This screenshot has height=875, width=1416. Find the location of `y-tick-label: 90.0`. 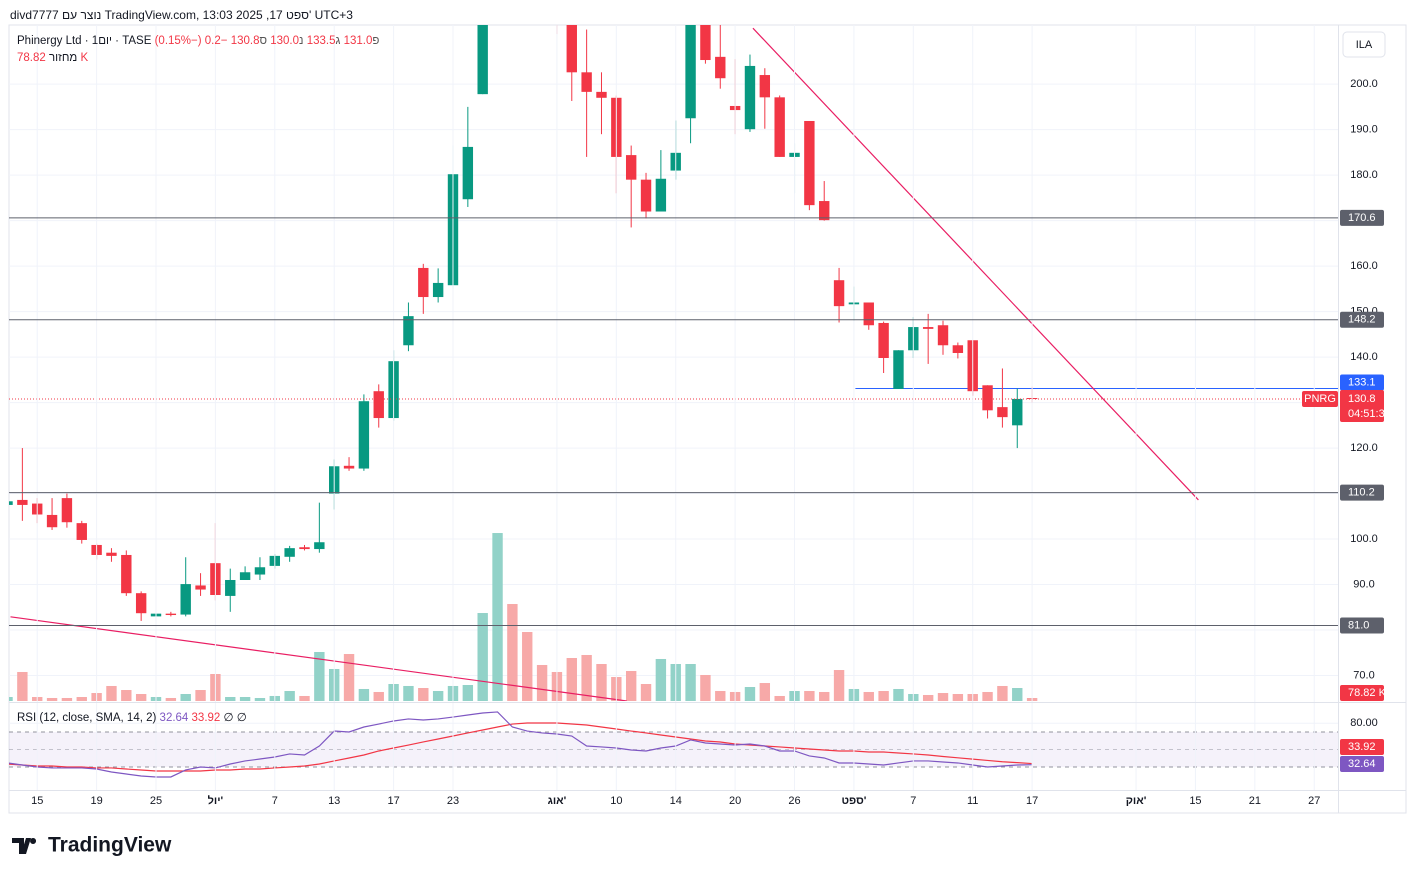

y-tick-label: 90.0 is located at coordinates (1363, 584).